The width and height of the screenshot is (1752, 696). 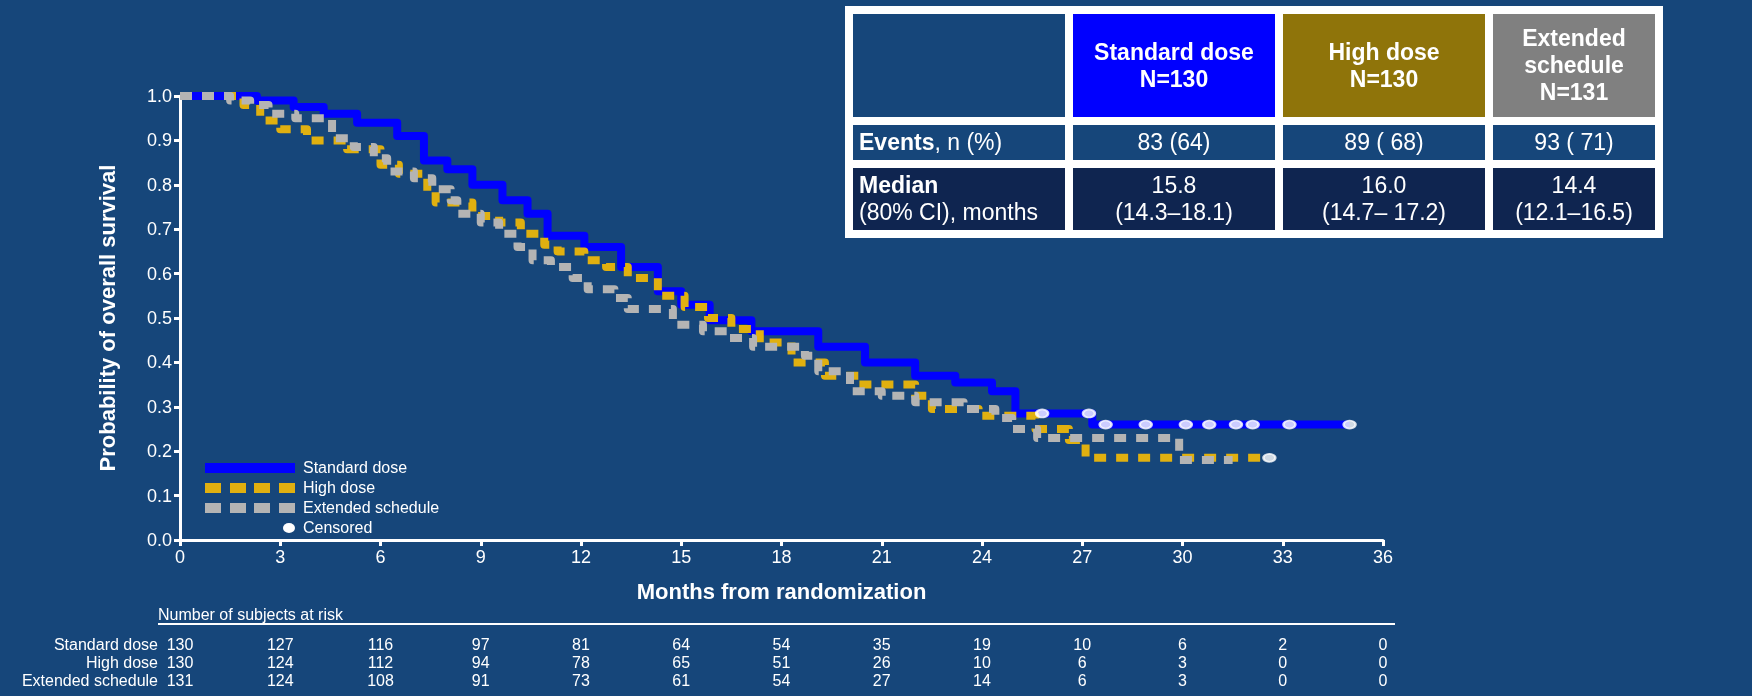 I want to click on y-tick-label: 0.5, so click(x=159, y=318).